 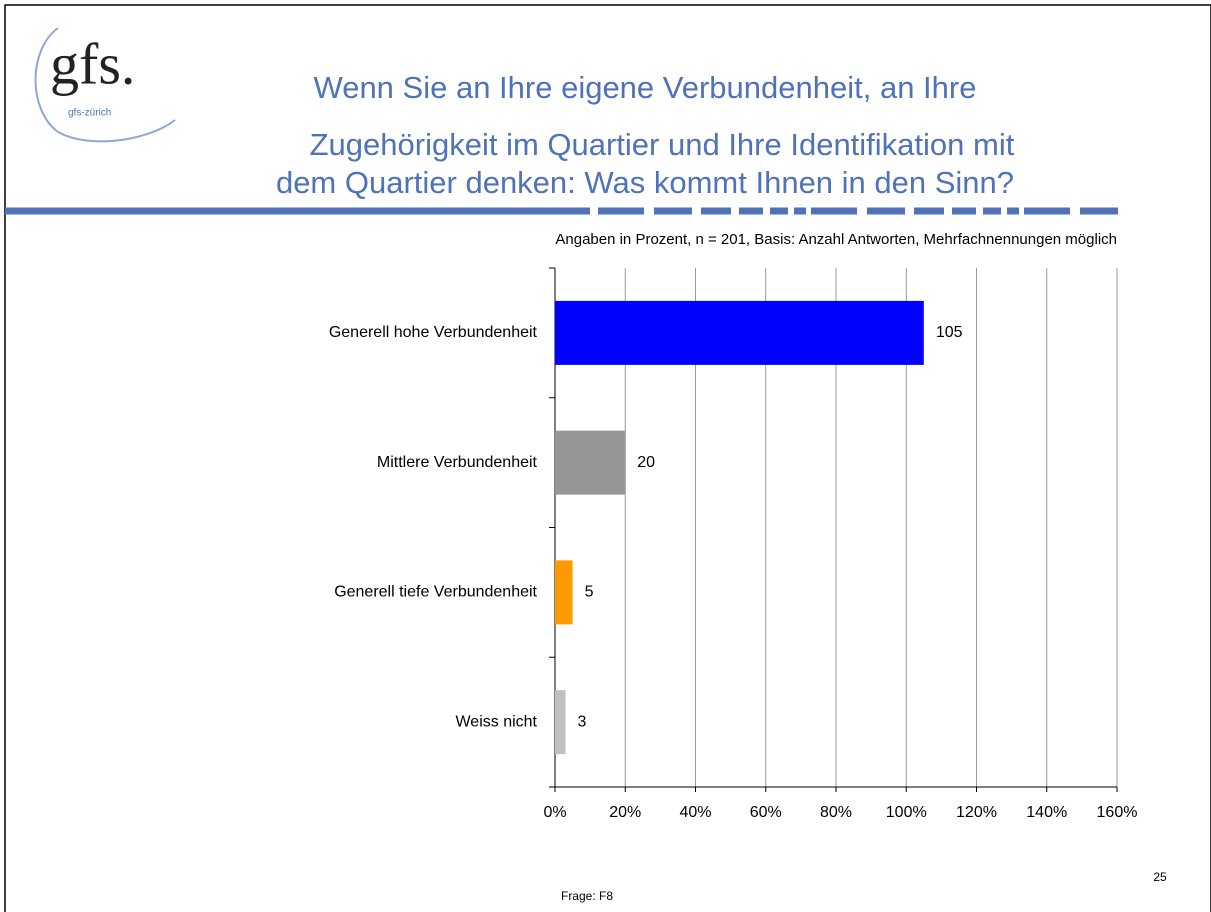 I want to click on x-tick-label: 140%, so click(x=1046, y=812).